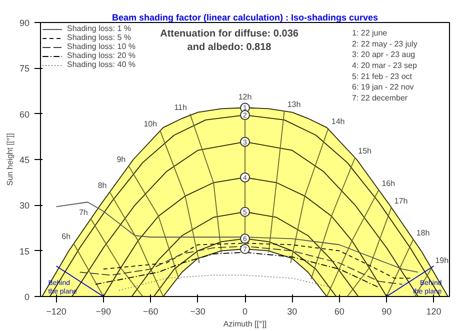 Image resolution: width=474 pixels, height=331 pixels. I want to click on x-tick-label: −90, so click(104, 311).